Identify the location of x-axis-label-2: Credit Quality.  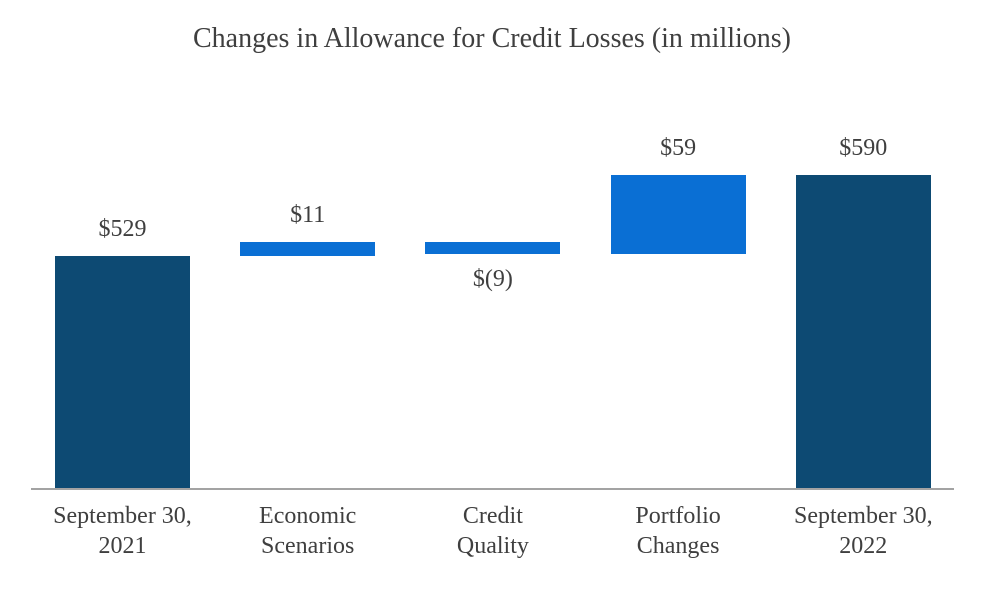
(493, 531).